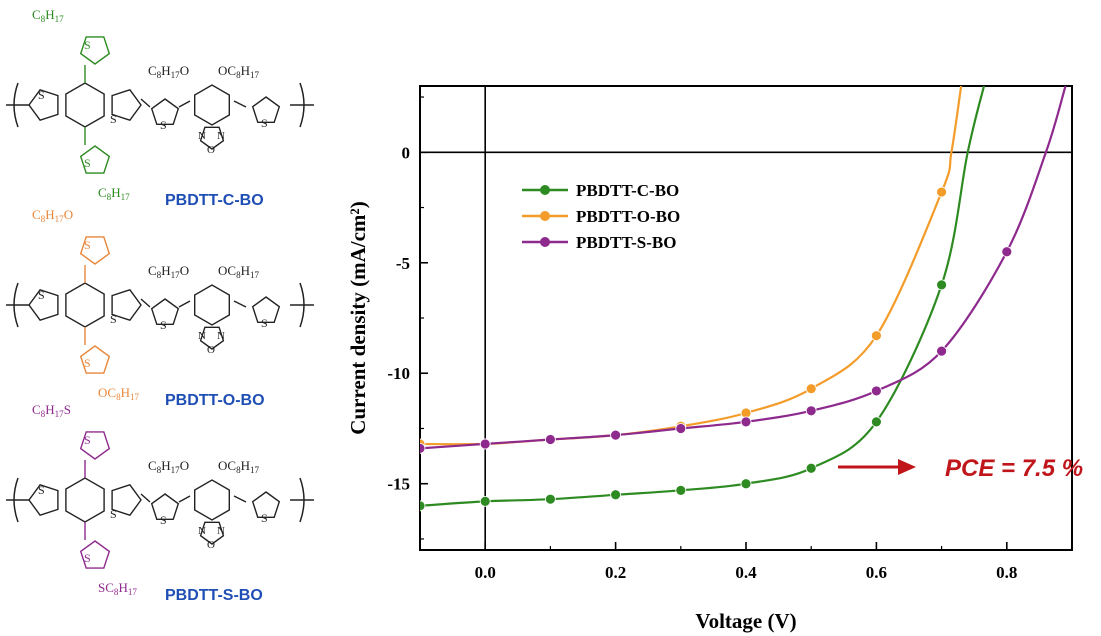 Image resolution: width=1101 pixels, height=636 pixels. I want to click on x-tick-label: 0.0, so click(485, 572).